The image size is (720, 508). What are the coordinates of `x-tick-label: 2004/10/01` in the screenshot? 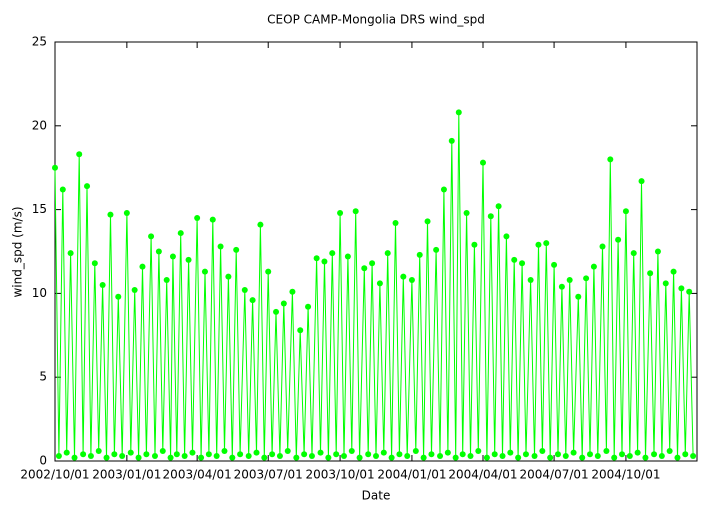 It's located at (625, 475).